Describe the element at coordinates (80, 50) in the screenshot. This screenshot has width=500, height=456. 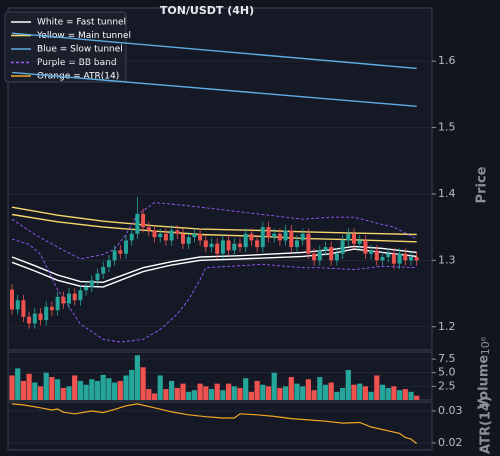
I see `legend-label: Blue = Slow tunnel` at that location.